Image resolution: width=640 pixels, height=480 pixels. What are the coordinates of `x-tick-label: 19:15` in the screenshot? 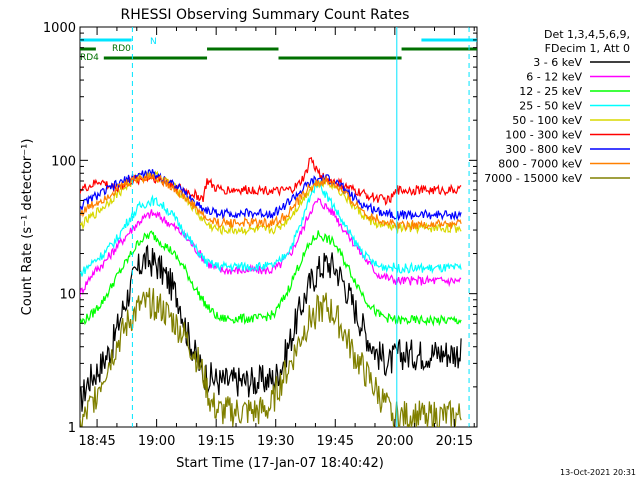 It's located at (215, 441).